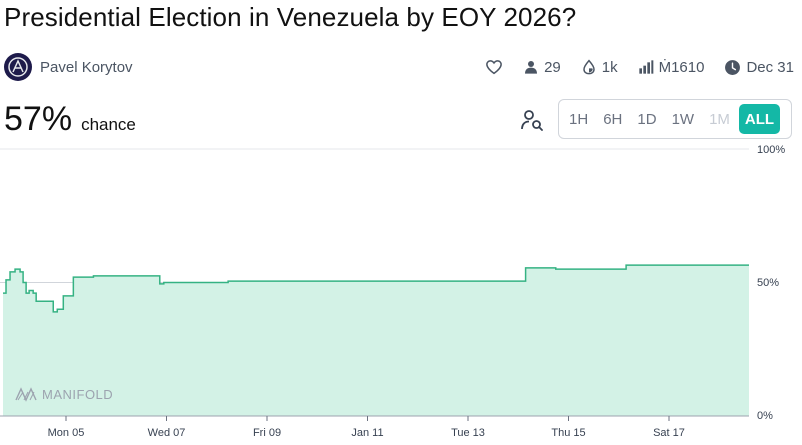 The width and height of the screenshot is (802, 445). I want to click on time-range-selector: 1H 6H 1D 1W 1M ALL, so click(675, 119).